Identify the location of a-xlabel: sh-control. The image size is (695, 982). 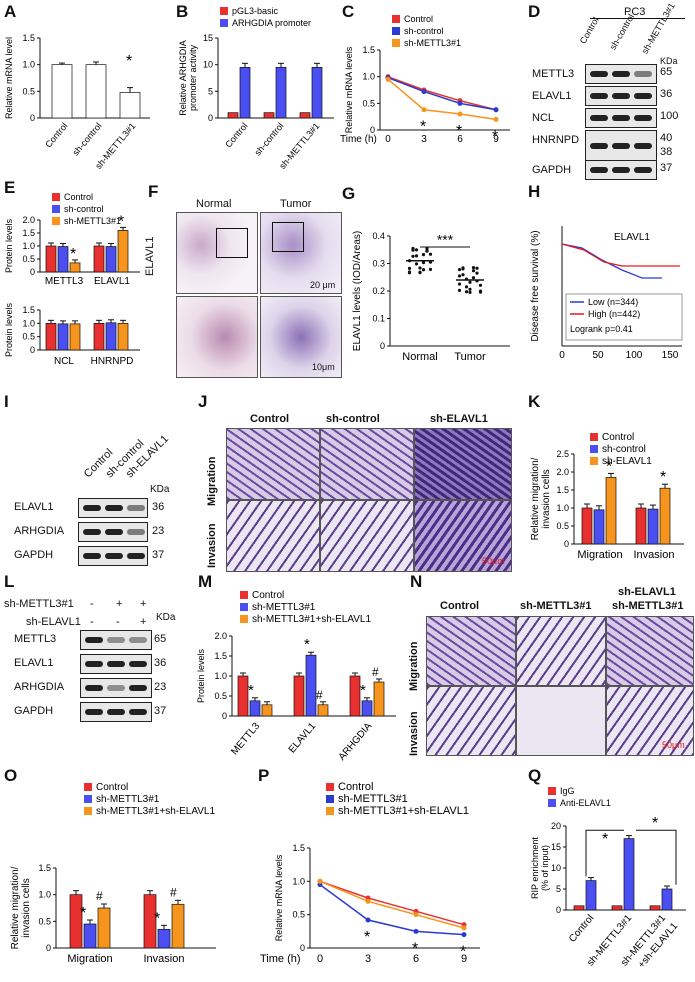
(86, 139).